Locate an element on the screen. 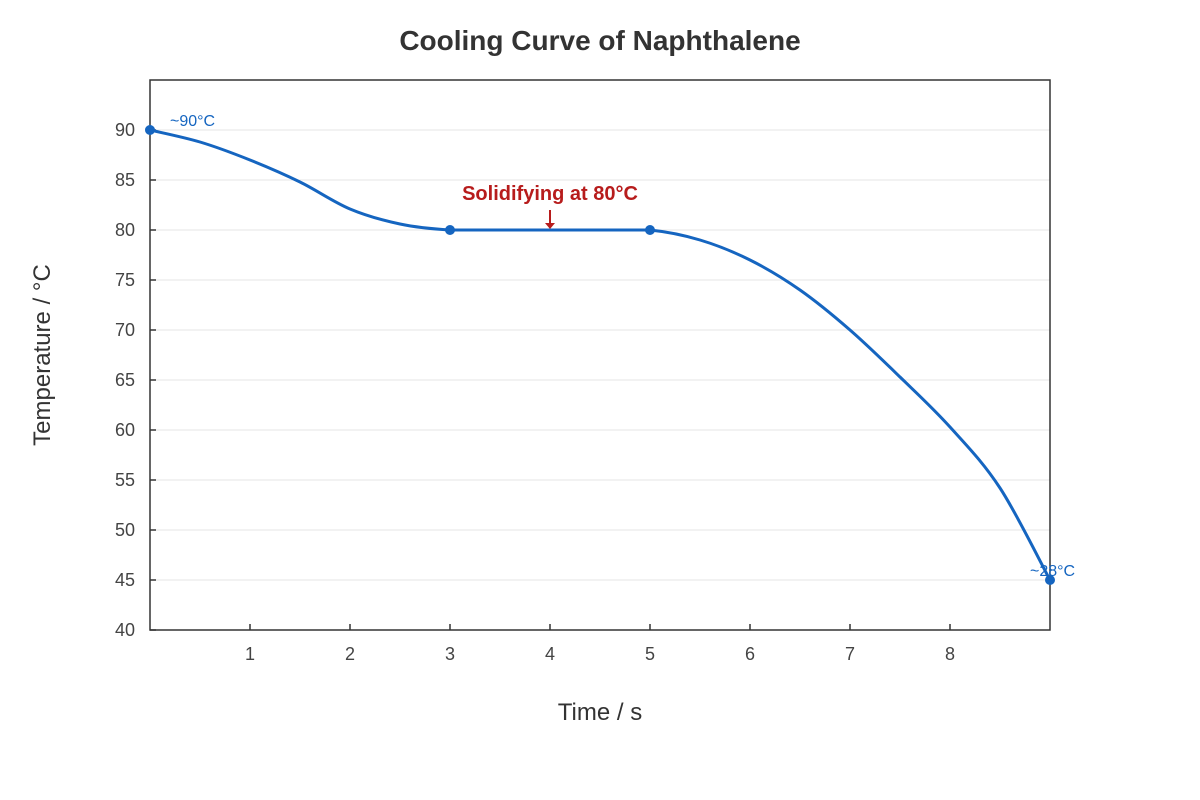 The height and width of the screenshot is (800, 1200). x-tick-label: 5 is located at coordinates (650, 654).